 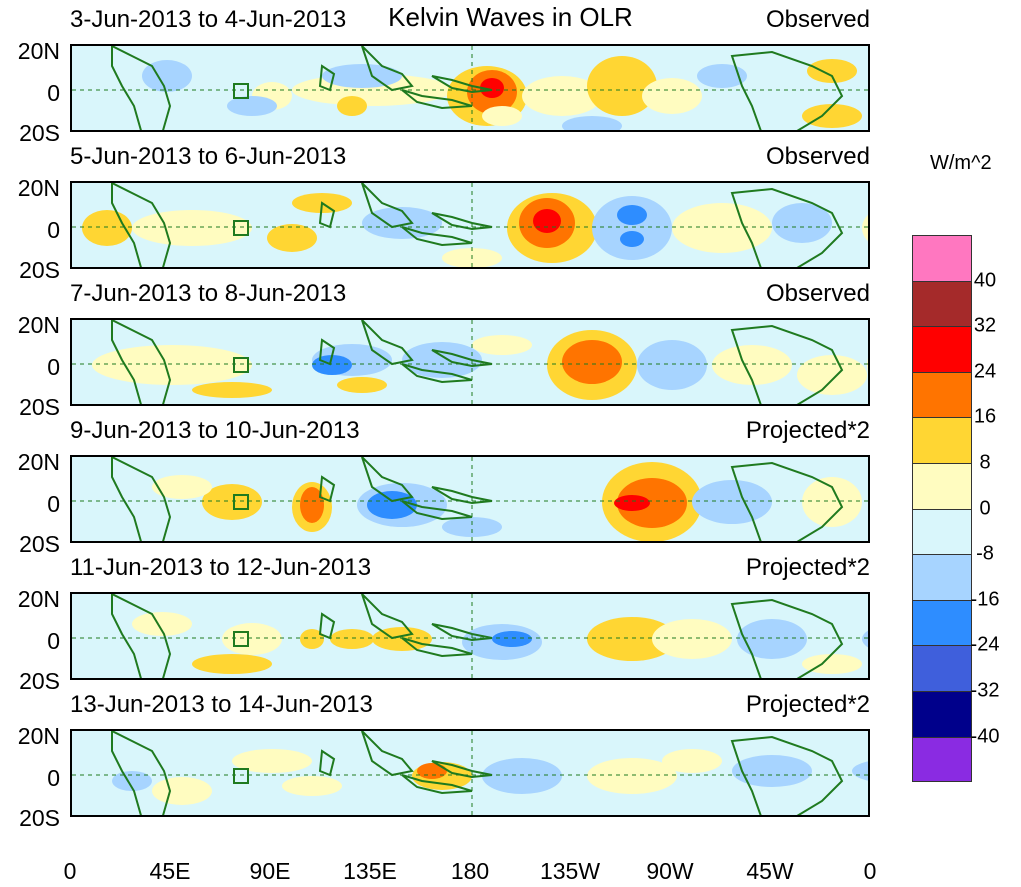 I want to click on units-label: W/m^2, so click(x=961, y=163).